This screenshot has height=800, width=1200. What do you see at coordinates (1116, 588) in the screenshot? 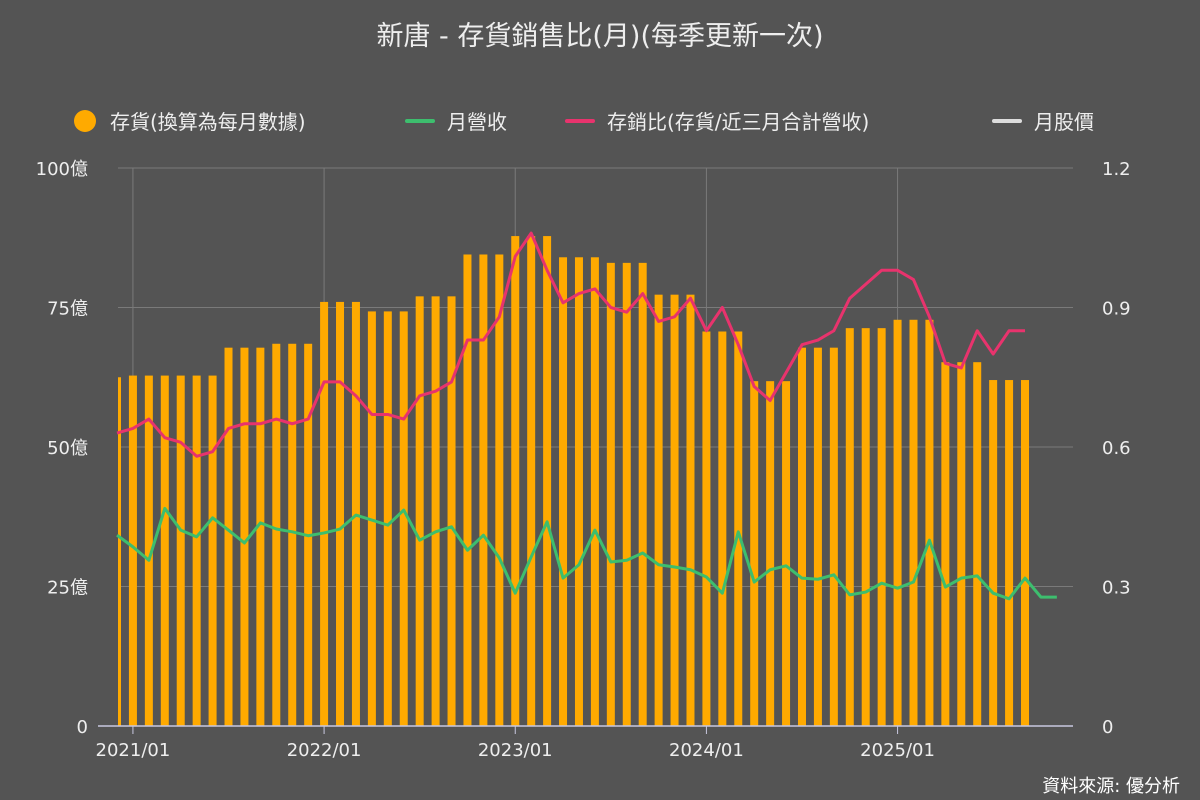
I see `y-right-tick-label: 0.3` at bounding box center [1116, 588].